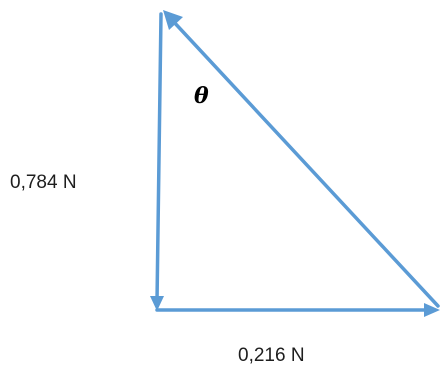 The image size is (443, 365). Describe the element at coordinates (173, 20) in the screenshot. I see `resultant-force-arrowhead` at that location.